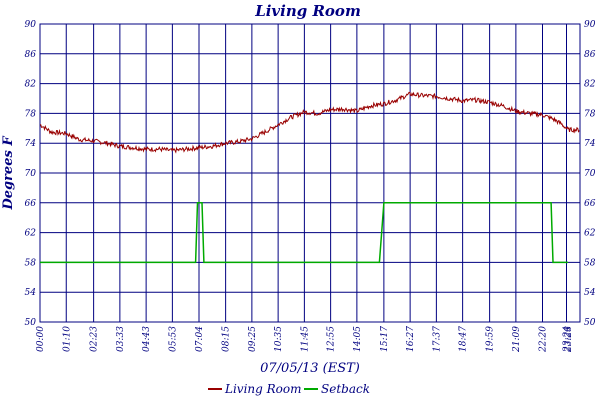 Image resolution: width=600 pixels, height=400 pixels. What do you see at coordinates (464, 339) in the screenshot?
I see `x-tick-label: 18:47` at bounding box center [464, 339].